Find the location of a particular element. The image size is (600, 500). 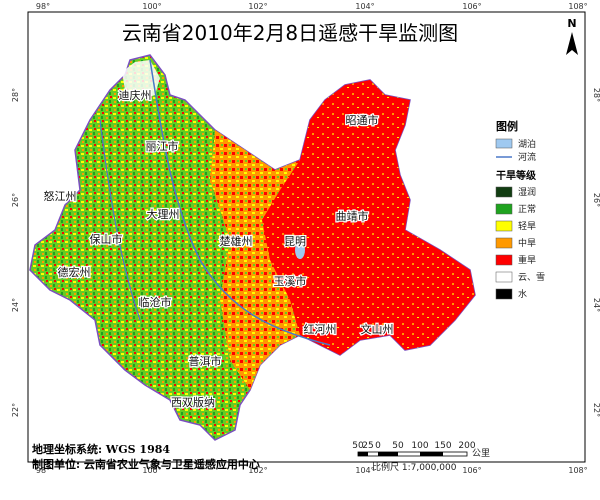

north-label: N is located at coordinates (571, 23).